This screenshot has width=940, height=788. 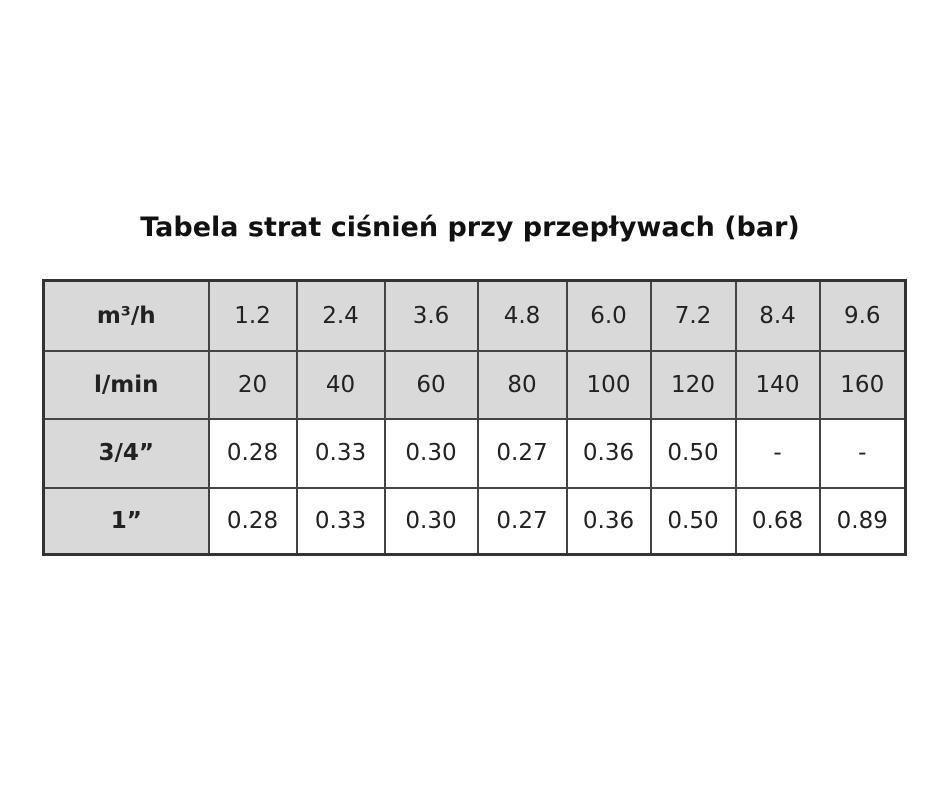 I want to click on table-cell: 8.4, so click(x=777, y=315).